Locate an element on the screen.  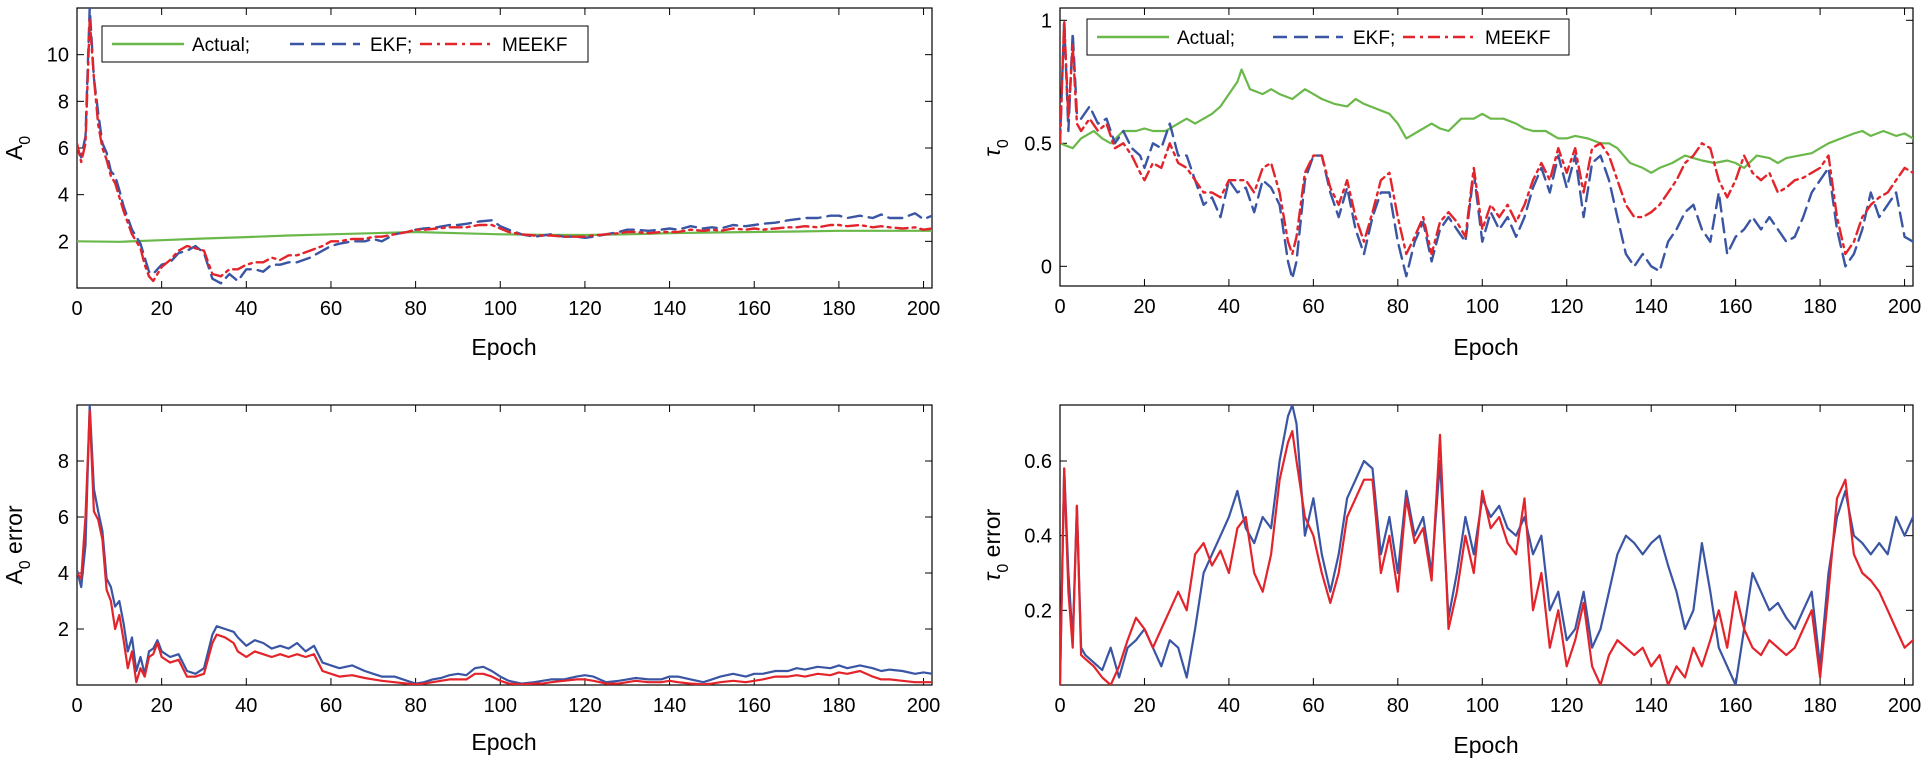
y-tick-label: 0.4 is located at coordinates (1038, 537).